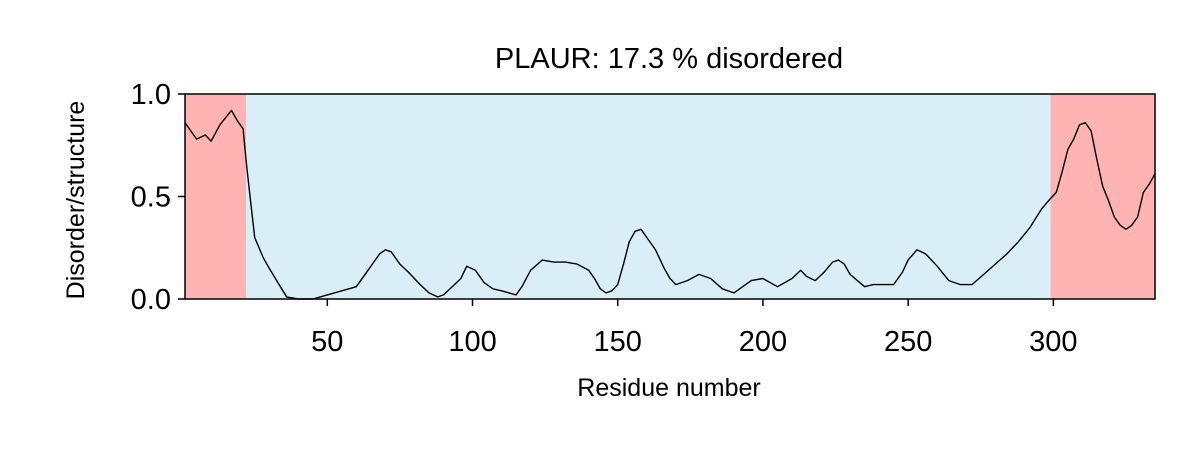 Image resolution: width=1200 pixels, height=450 pixels. Describe the element at coordinates (669, 59) in the screenshot. I see `chart-title: PLAUR: 17.3 % disordered` at that location.